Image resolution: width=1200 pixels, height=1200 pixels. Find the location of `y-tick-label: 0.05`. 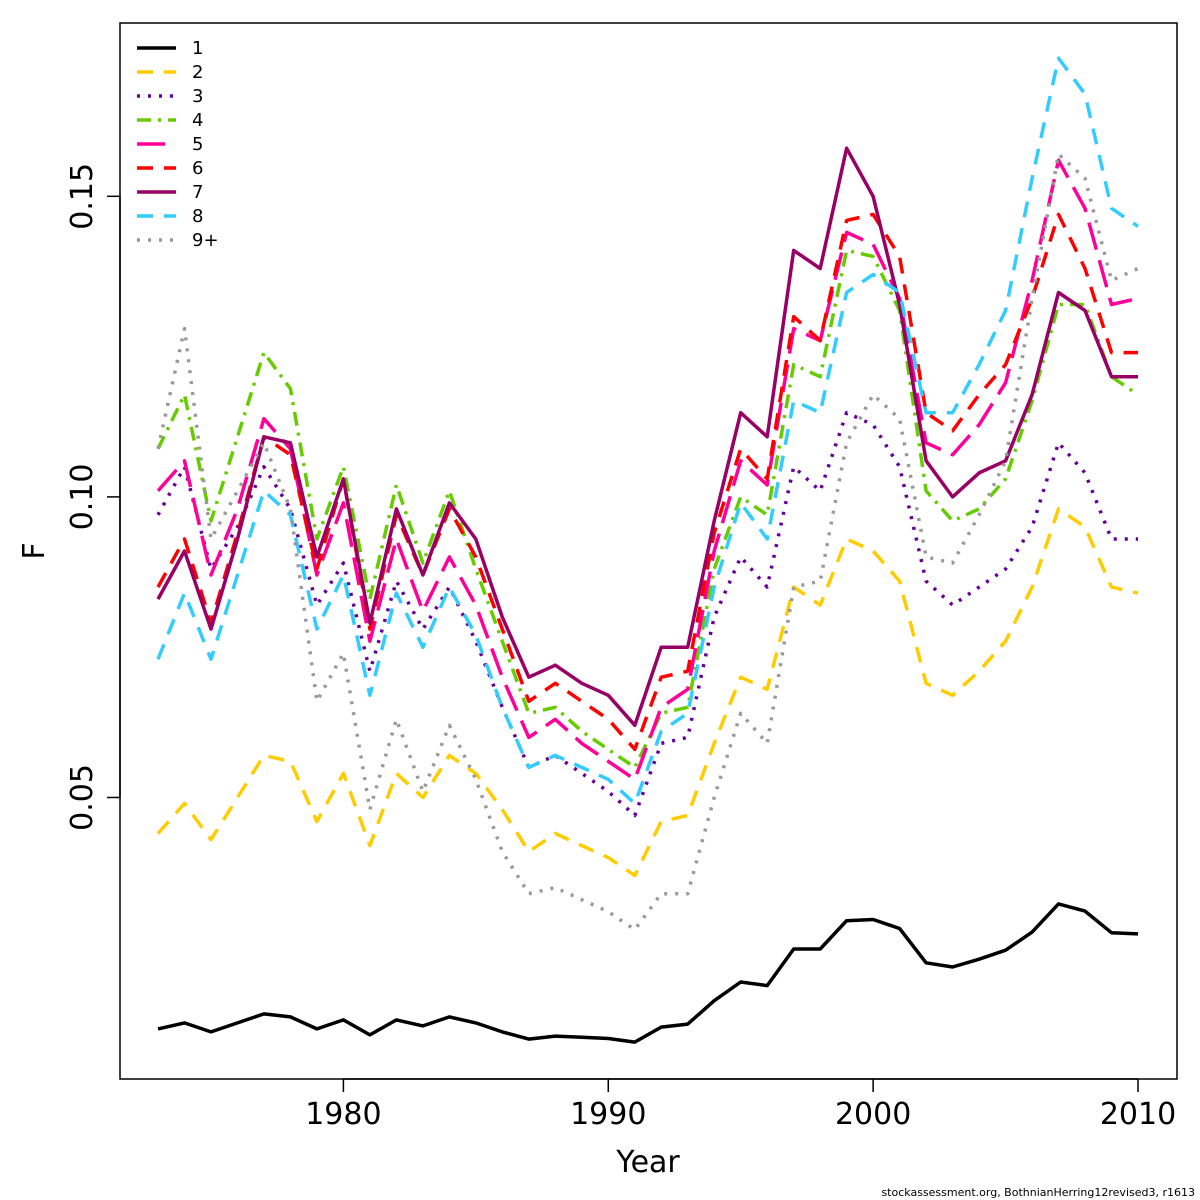

y-tick-label: 0.05 is located at coordinates (82, 797).